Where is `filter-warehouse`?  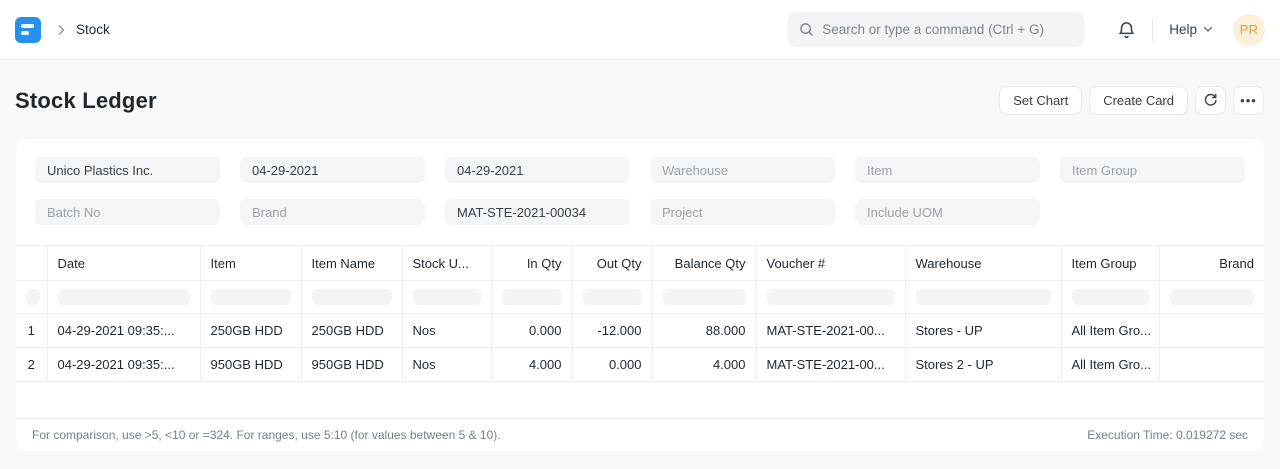
filter-warehouse is located at coordinates (742, 170).